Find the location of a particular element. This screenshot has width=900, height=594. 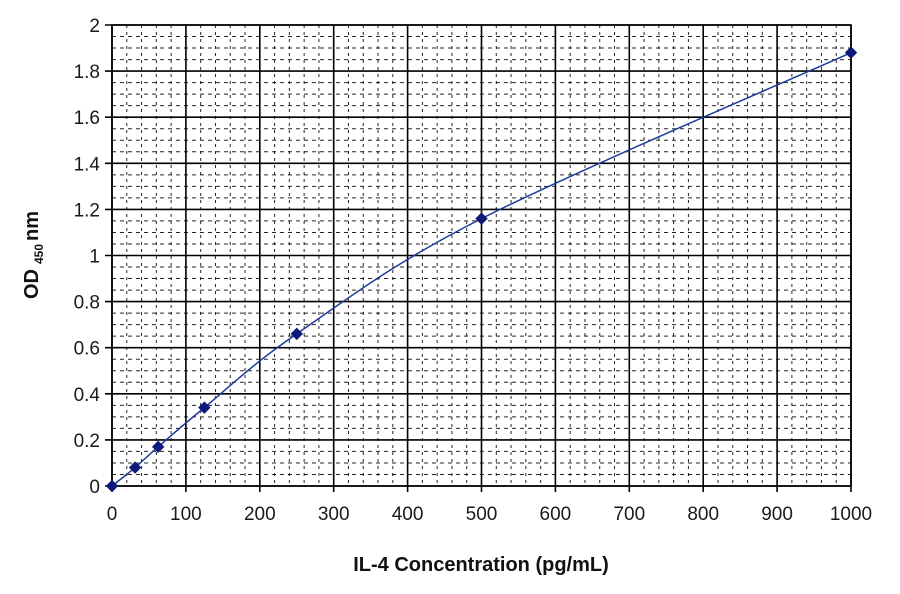

x-tick-label: 300 is located at coordinates (334, 514).